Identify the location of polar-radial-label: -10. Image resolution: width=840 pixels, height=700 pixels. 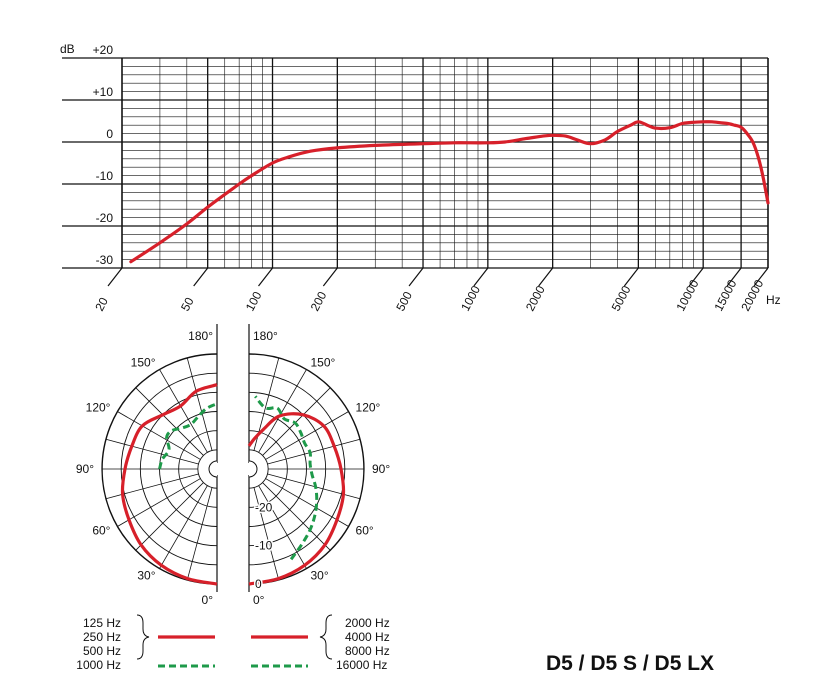
(264, 546).